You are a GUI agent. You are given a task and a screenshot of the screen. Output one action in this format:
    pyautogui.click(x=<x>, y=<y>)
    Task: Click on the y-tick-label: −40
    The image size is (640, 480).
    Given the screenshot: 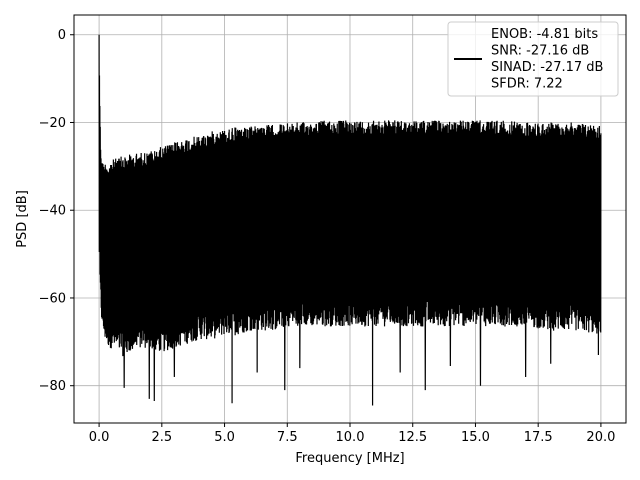 What is the action you would take?
    pyautogui.click(x=52, y=211)
    